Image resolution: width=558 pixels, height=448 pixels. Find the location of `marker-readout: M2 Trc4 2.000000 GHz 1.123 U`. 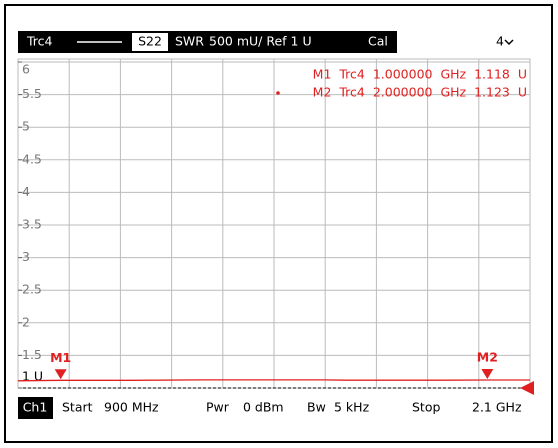

marker-readout: M2 Trc4 2.000000 GHz 1.123 U is located at coordinates (420, 92).